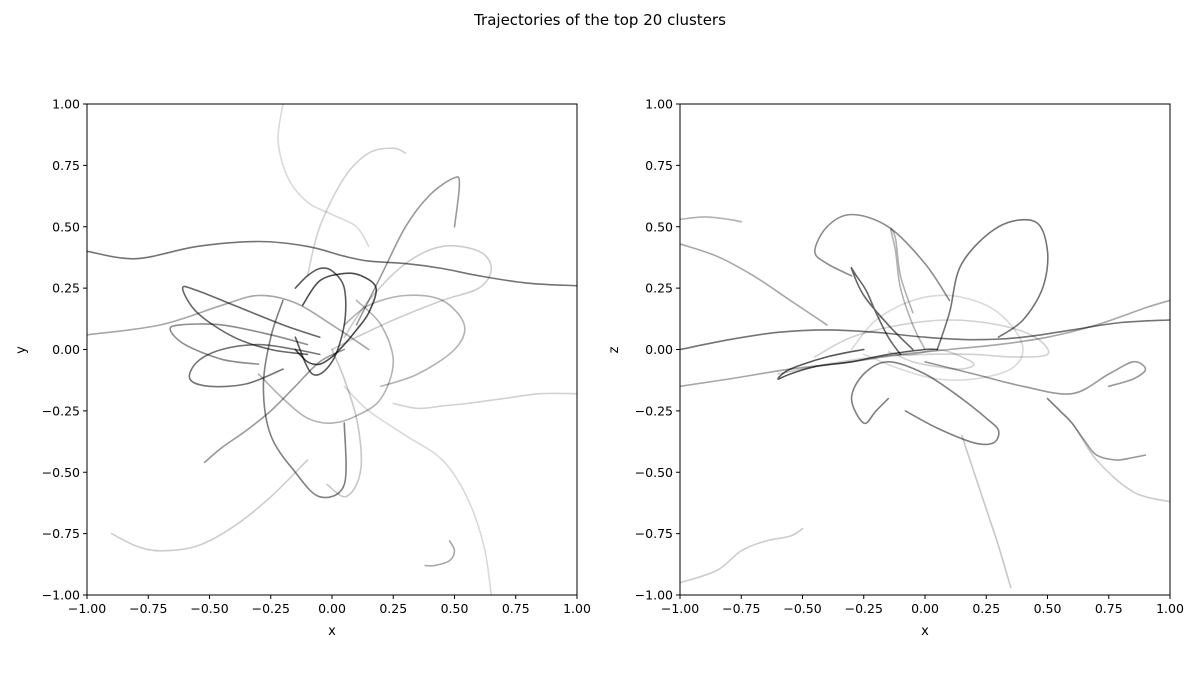 The width and height of the screenshot is (1200, 700). Describe the element at coordinates (614, 349) in the screenshot. I see `y-axis-label: z` at that location.